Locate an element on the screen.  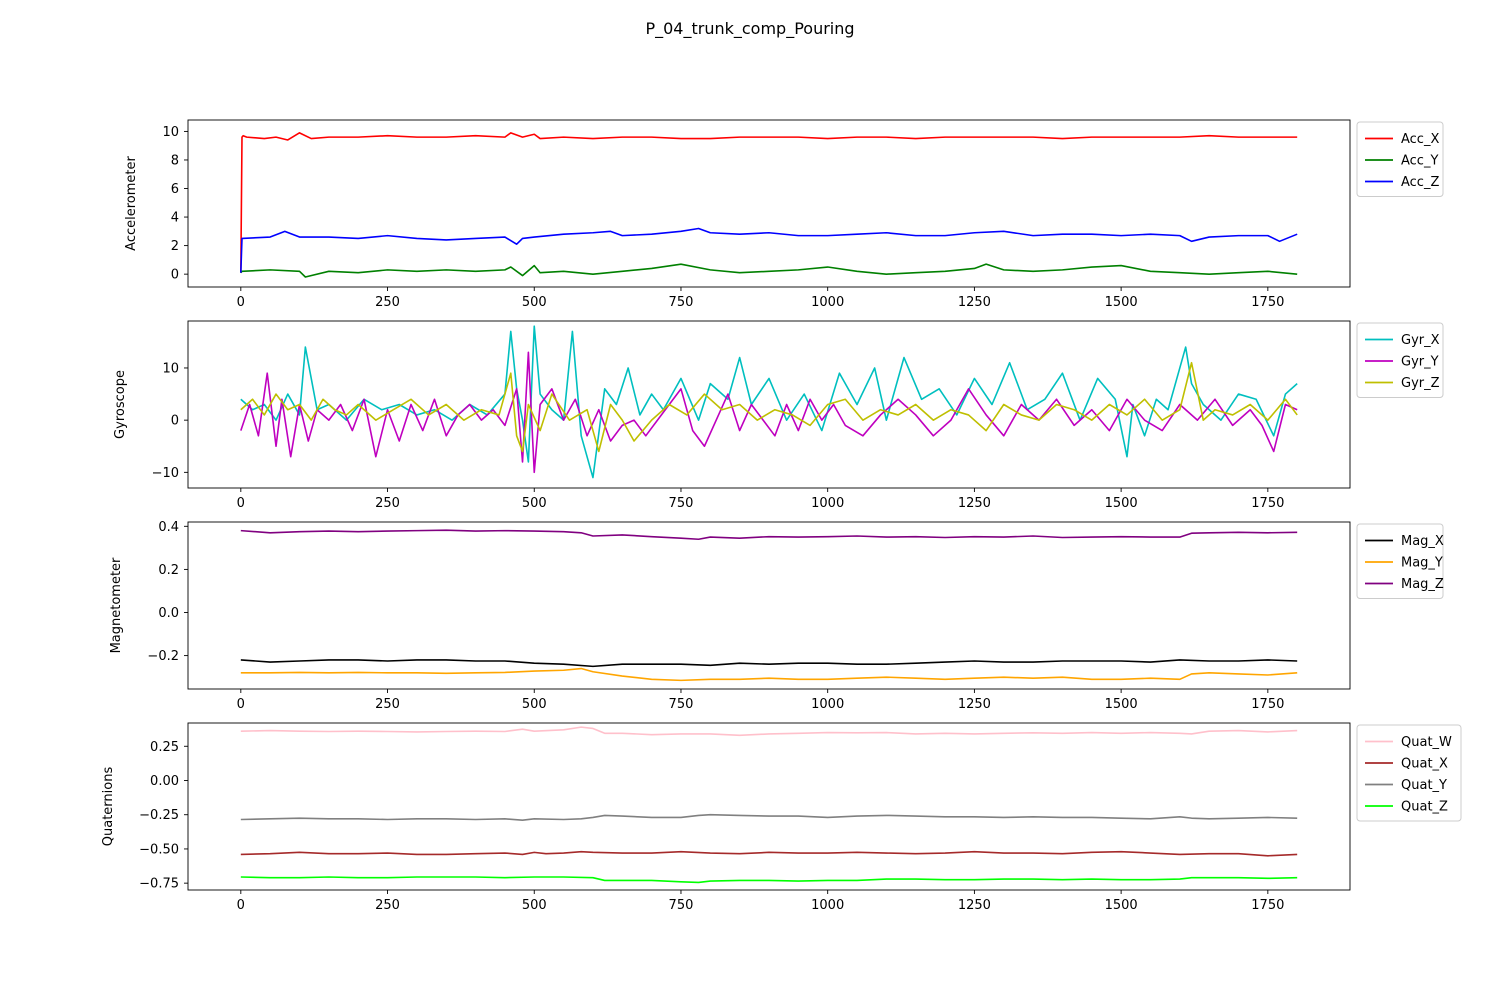
y-tick-label: −10 is located at coordinates (165, 473).